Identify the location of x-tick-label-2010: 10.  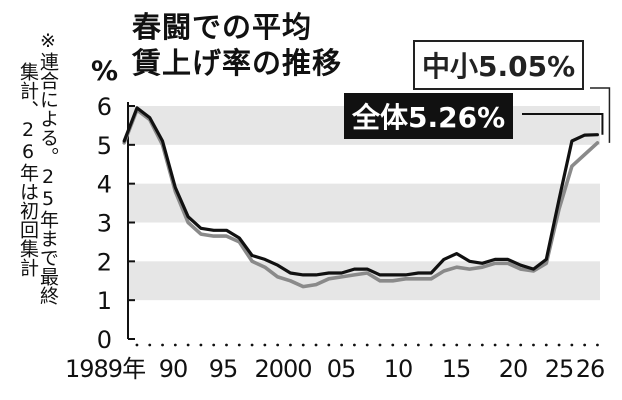
(398, 369).